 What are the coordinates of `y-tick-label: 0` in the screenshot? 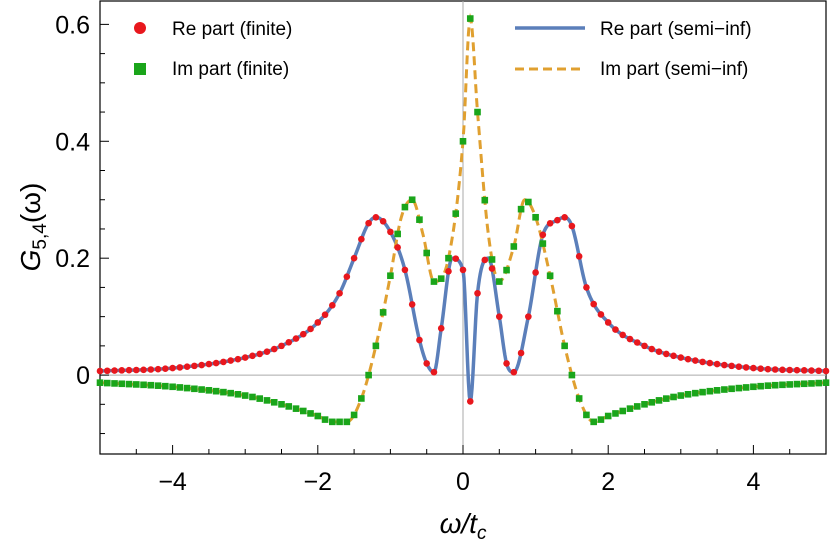 It's located at (83, 376).